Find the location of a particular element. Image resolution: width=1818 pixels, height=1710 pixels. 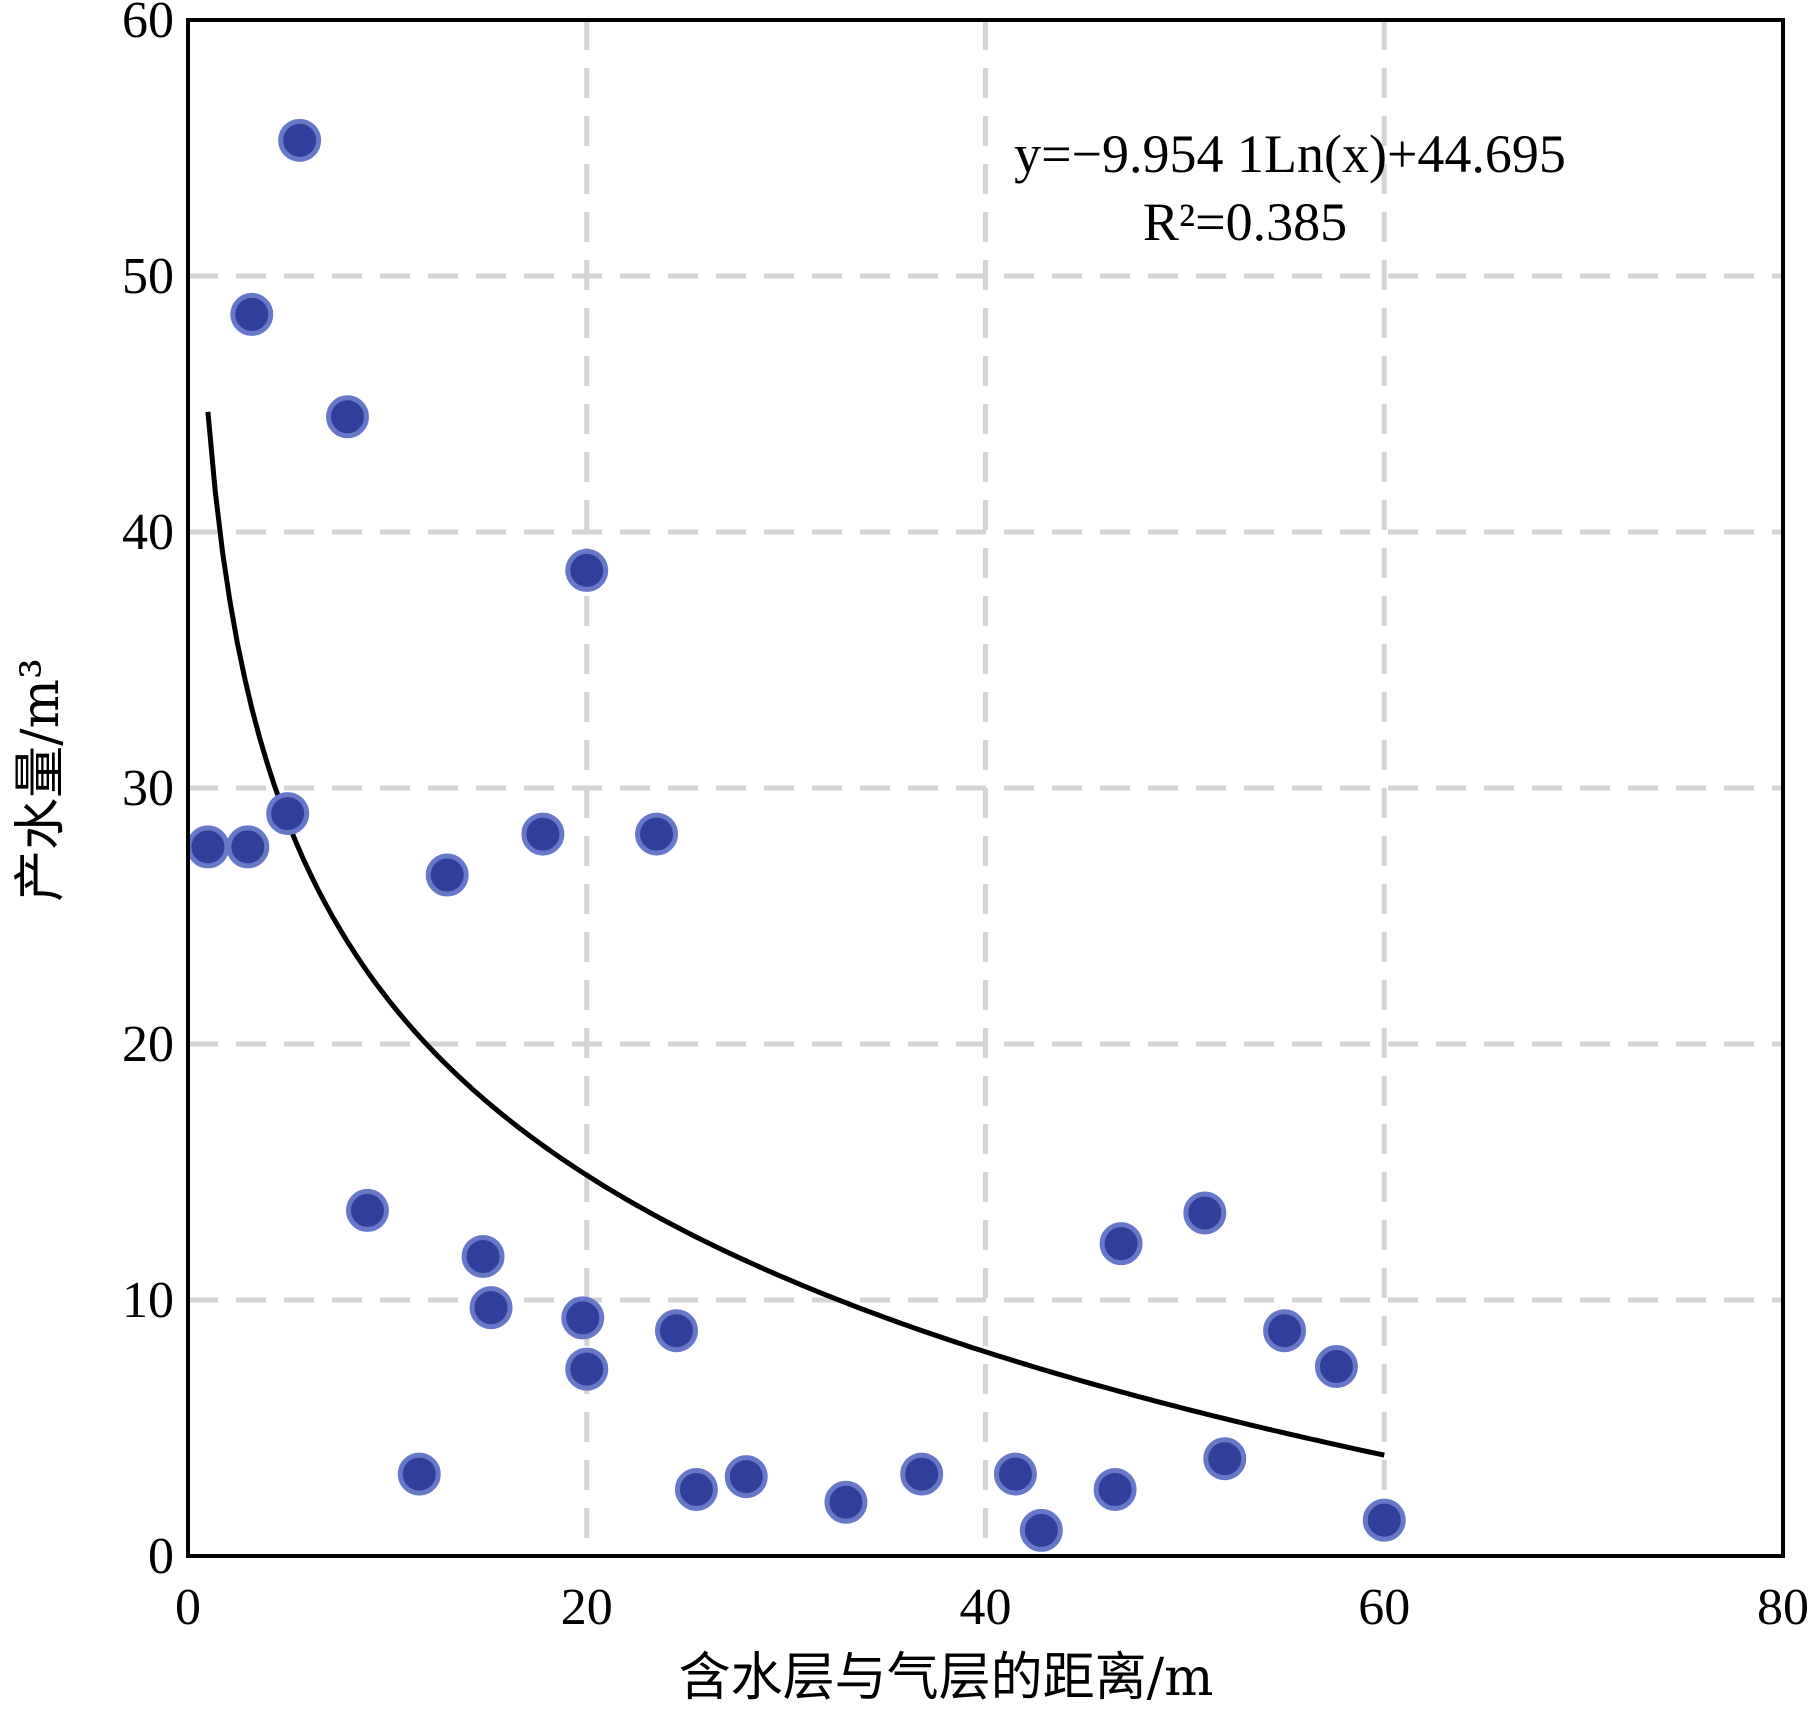

r-squared-label: R²=0.385 is located at coordinates (1245, 222).